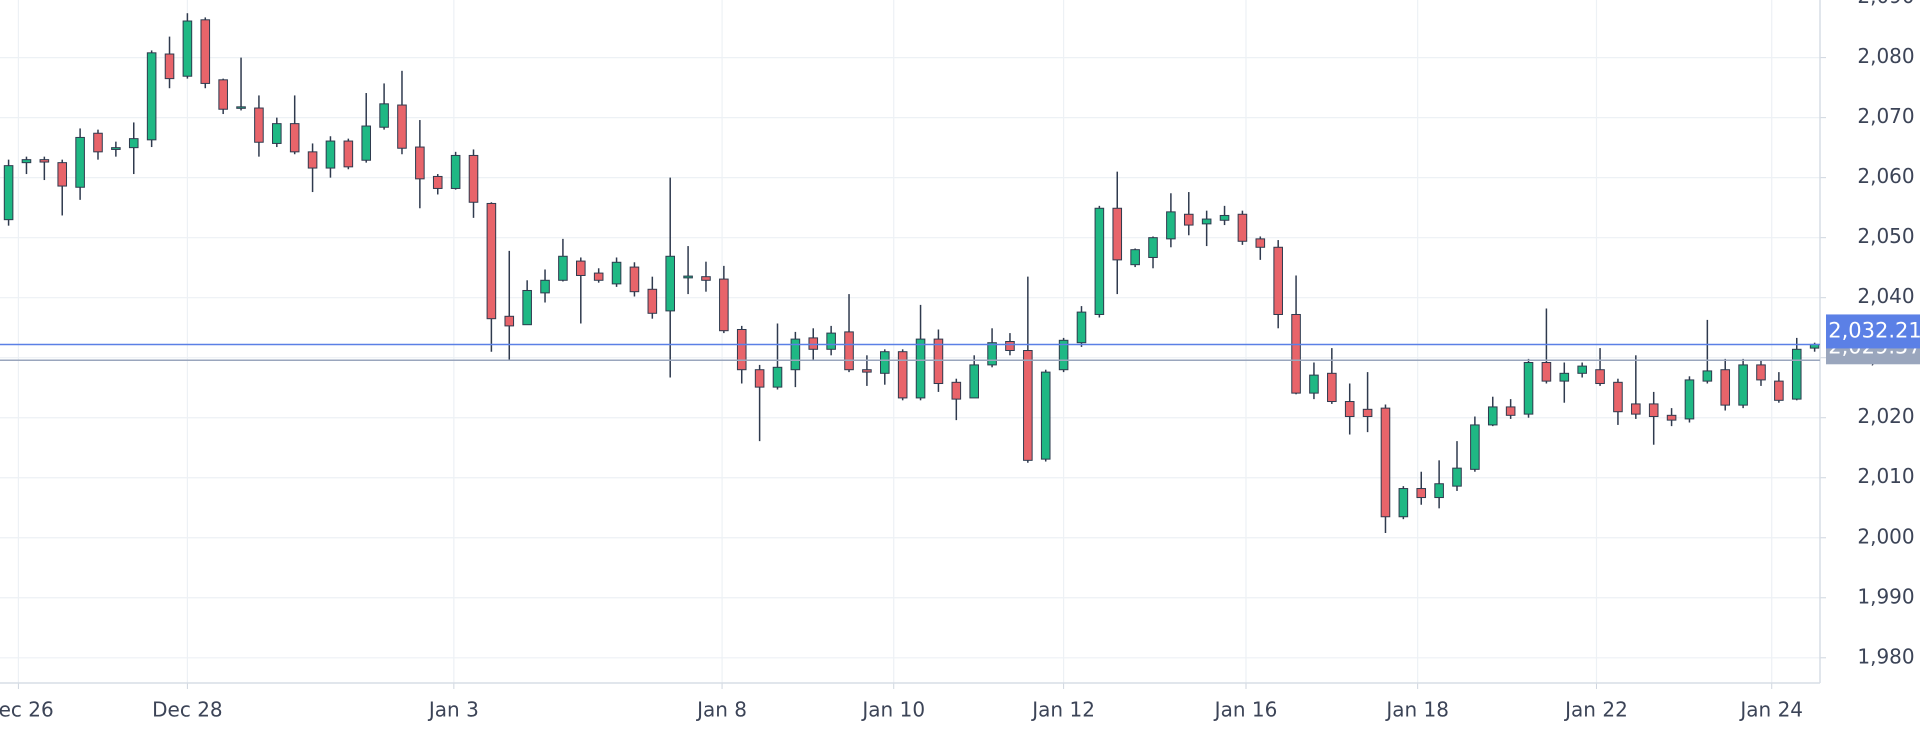 The image size is (1920, 742). I want to click on price-label-bg, so click(1873, 331).